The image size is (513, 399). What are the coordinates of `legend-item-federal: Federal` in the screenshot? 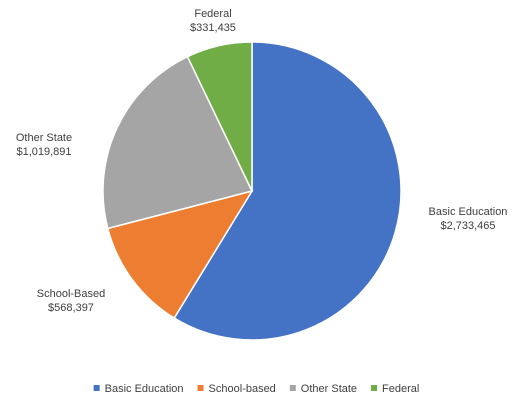 It's located at (395, 389).